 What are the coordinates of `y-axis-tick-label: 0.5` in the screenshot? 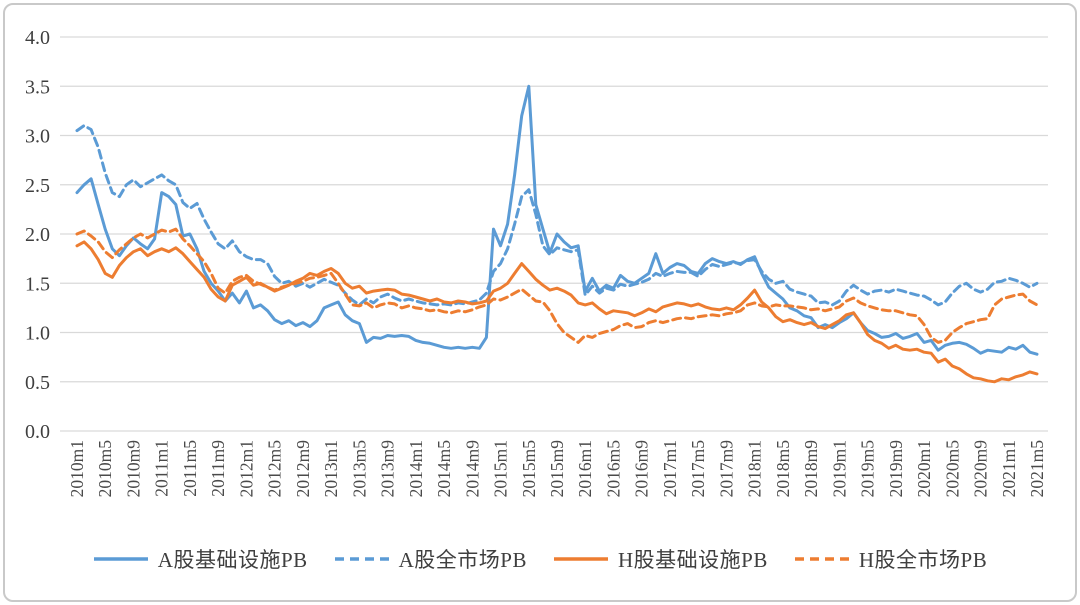 It's located at (37, 383).